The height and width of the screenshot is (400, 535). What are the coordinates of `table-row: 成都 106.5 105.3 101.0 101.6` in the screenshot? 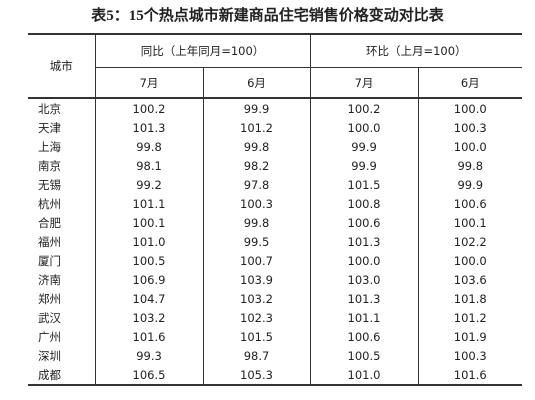 It's located at (275, 375).